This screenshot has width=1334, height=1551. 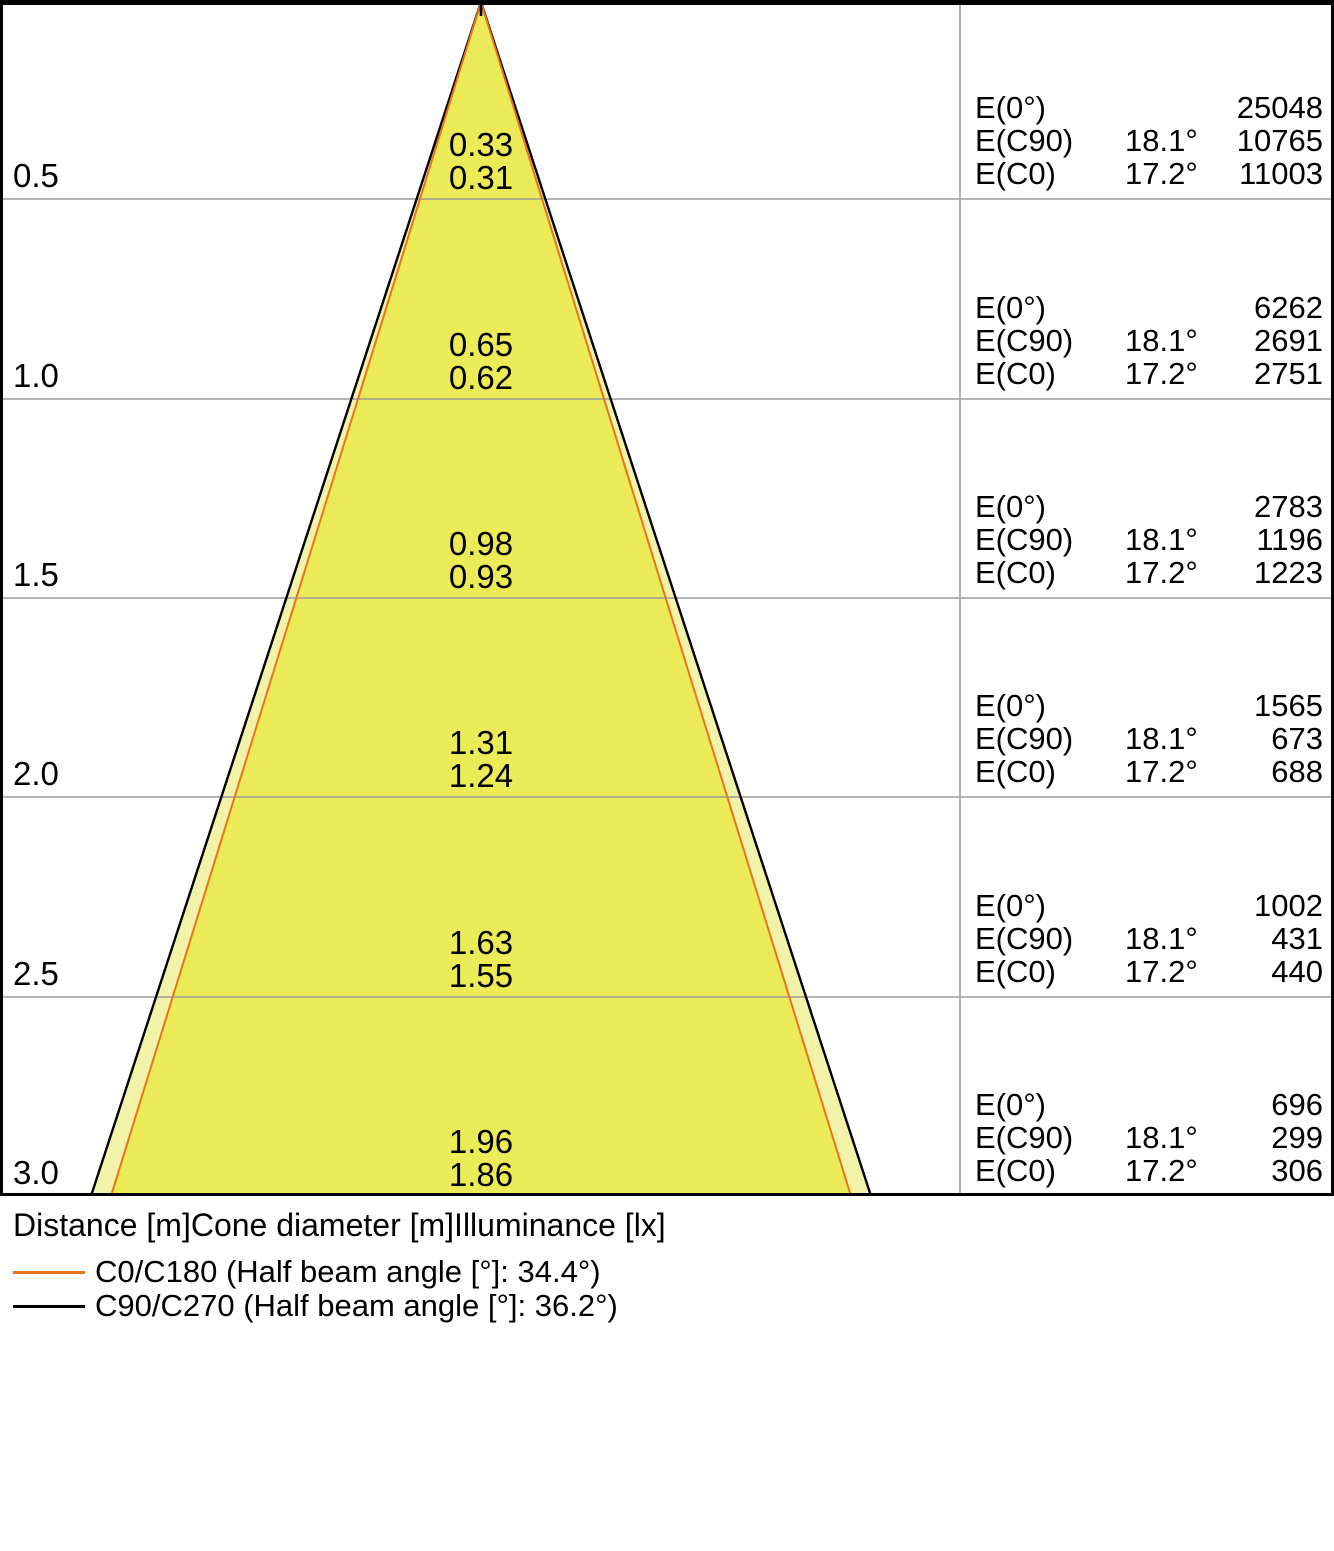 I want to click on diameter-c90-value: 1.63, so click(x=481, y=942).